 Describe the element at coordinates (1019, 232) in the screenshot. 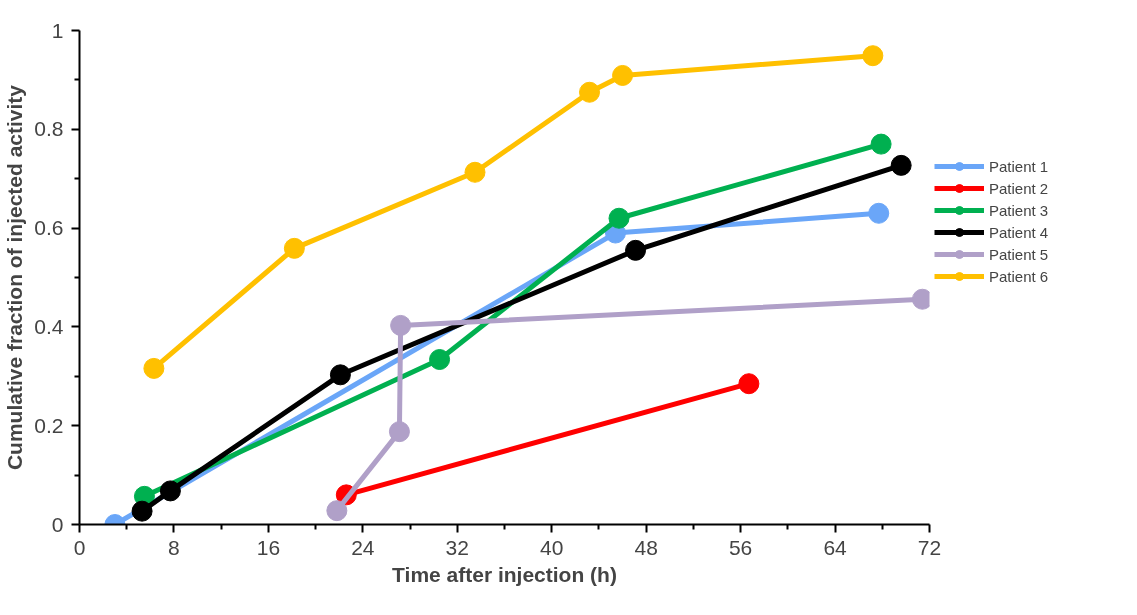

I see `legend-label: Patient 4` at that location.